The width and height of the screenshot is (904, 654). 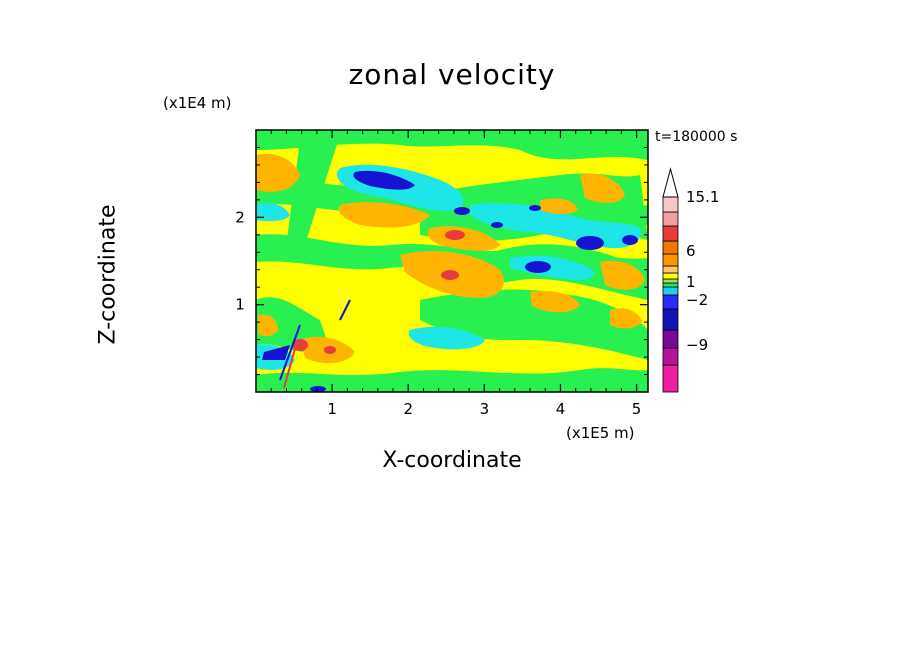 What do you see at coordinates (290, 366) in the screenshot?
I see `red-streaks` at bounding box center [290, 366].